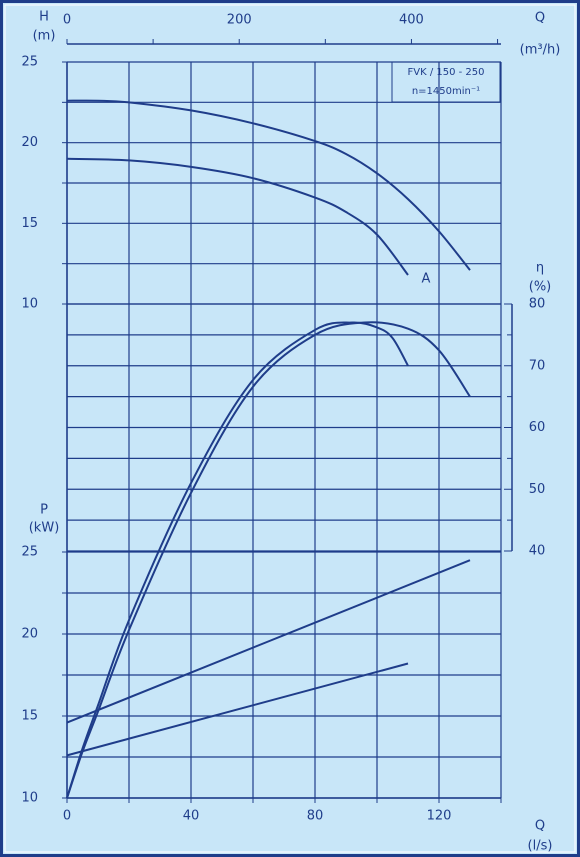 The height and width of the screenshot is (857, 580). What do you see at coordinates (537, 489) in the screenshot?
I see `y-tick-label: 50` at bounding box center [537, 489].